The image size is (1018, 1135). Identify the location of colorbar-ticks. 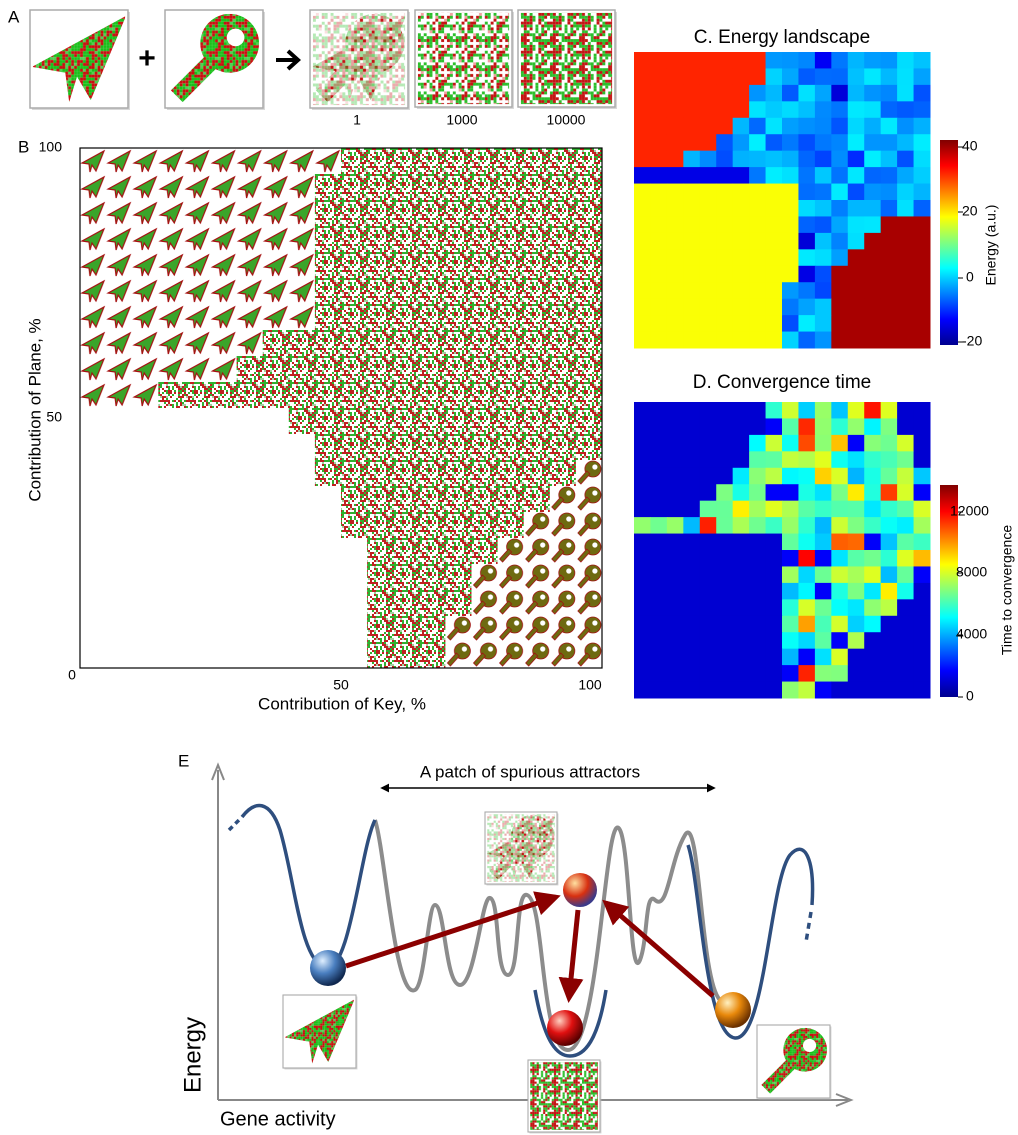
(960, 604).